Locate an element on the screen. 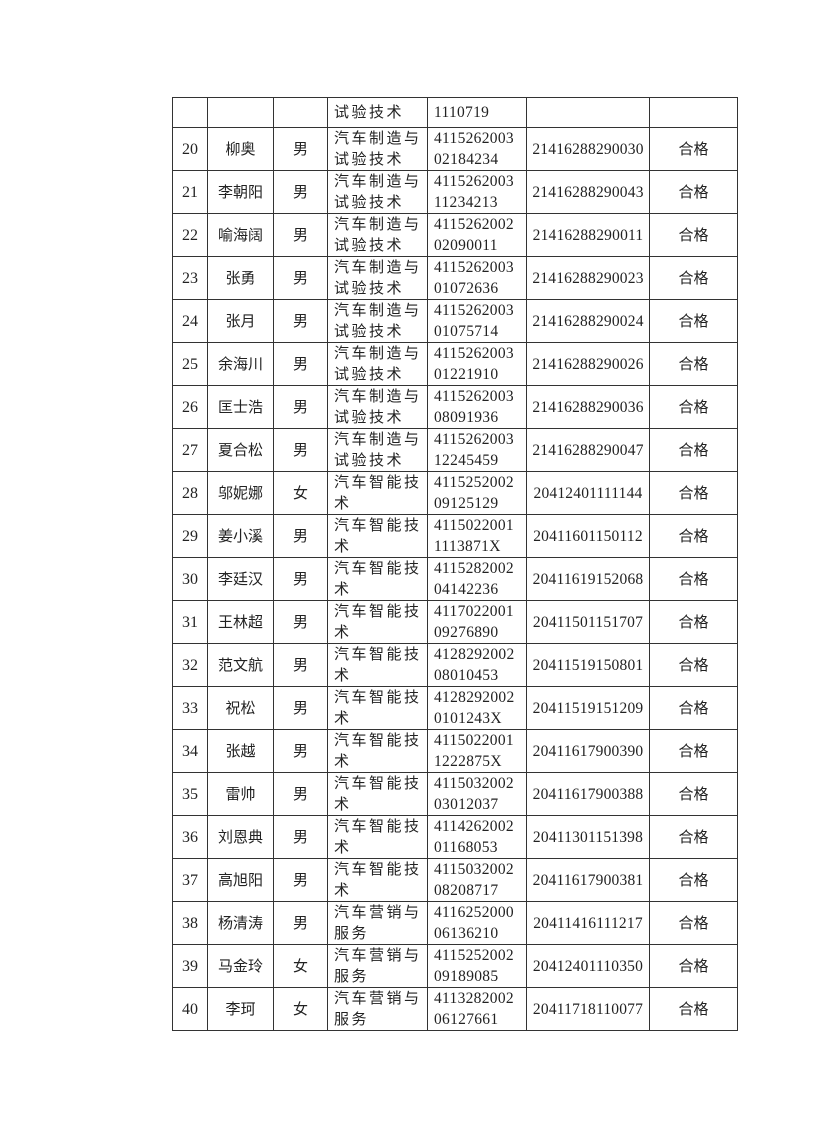  cell-name: 喻海阔 is located at coordinates (240, 235).